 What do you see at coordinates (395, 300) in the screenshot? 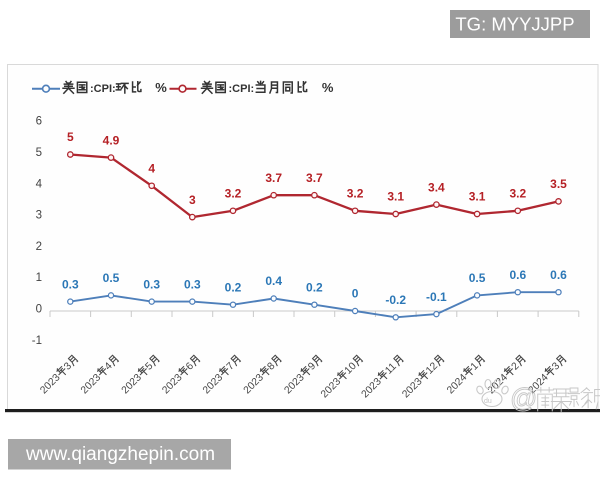
I see `svg-text: -0.2` at bounding box center [395, 300].